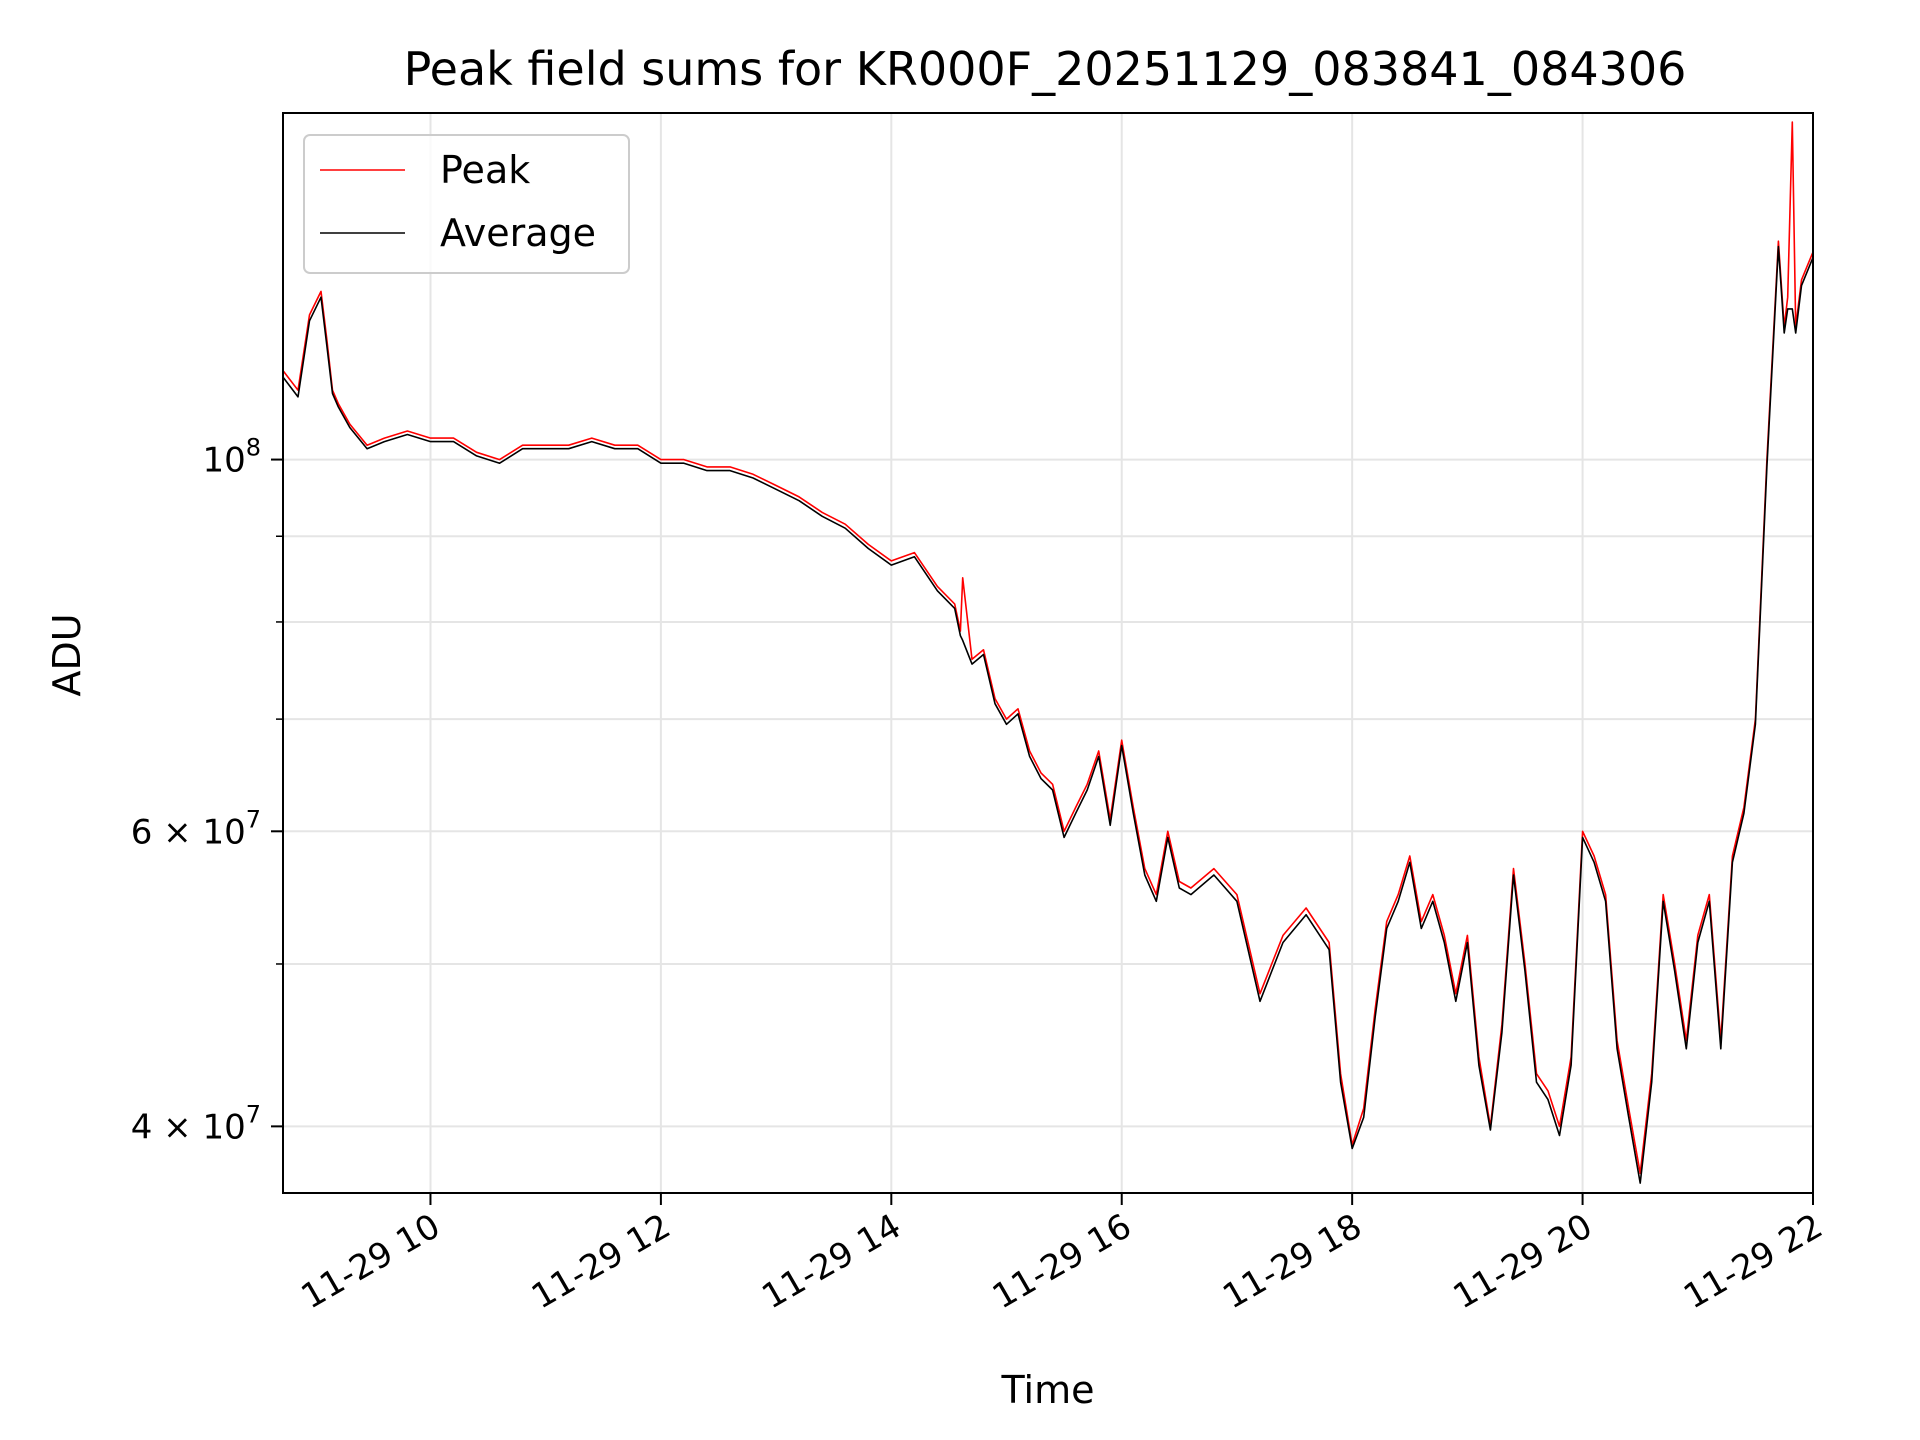 The image size is (1920, 1440). I want to click on legend-label-peak: Peak, so click(485, 170).